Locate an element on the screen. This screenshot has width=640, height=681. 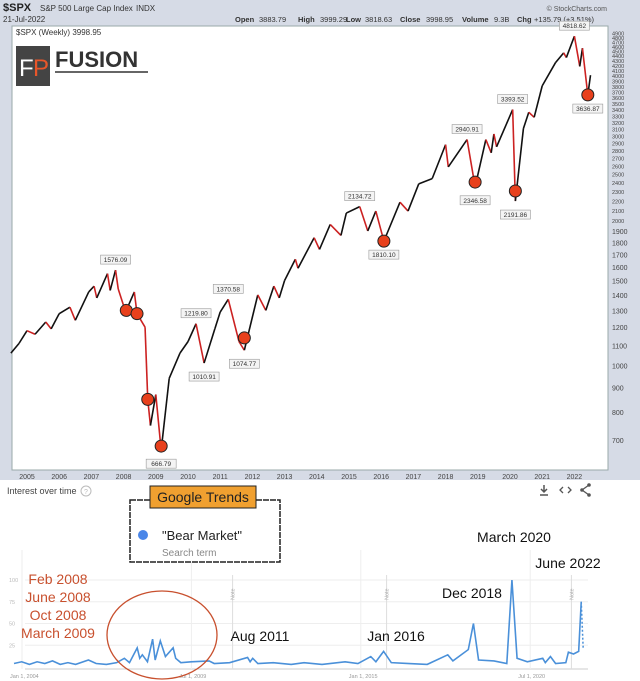
source: © StockCharts.com is located at coordinates (577, 9).